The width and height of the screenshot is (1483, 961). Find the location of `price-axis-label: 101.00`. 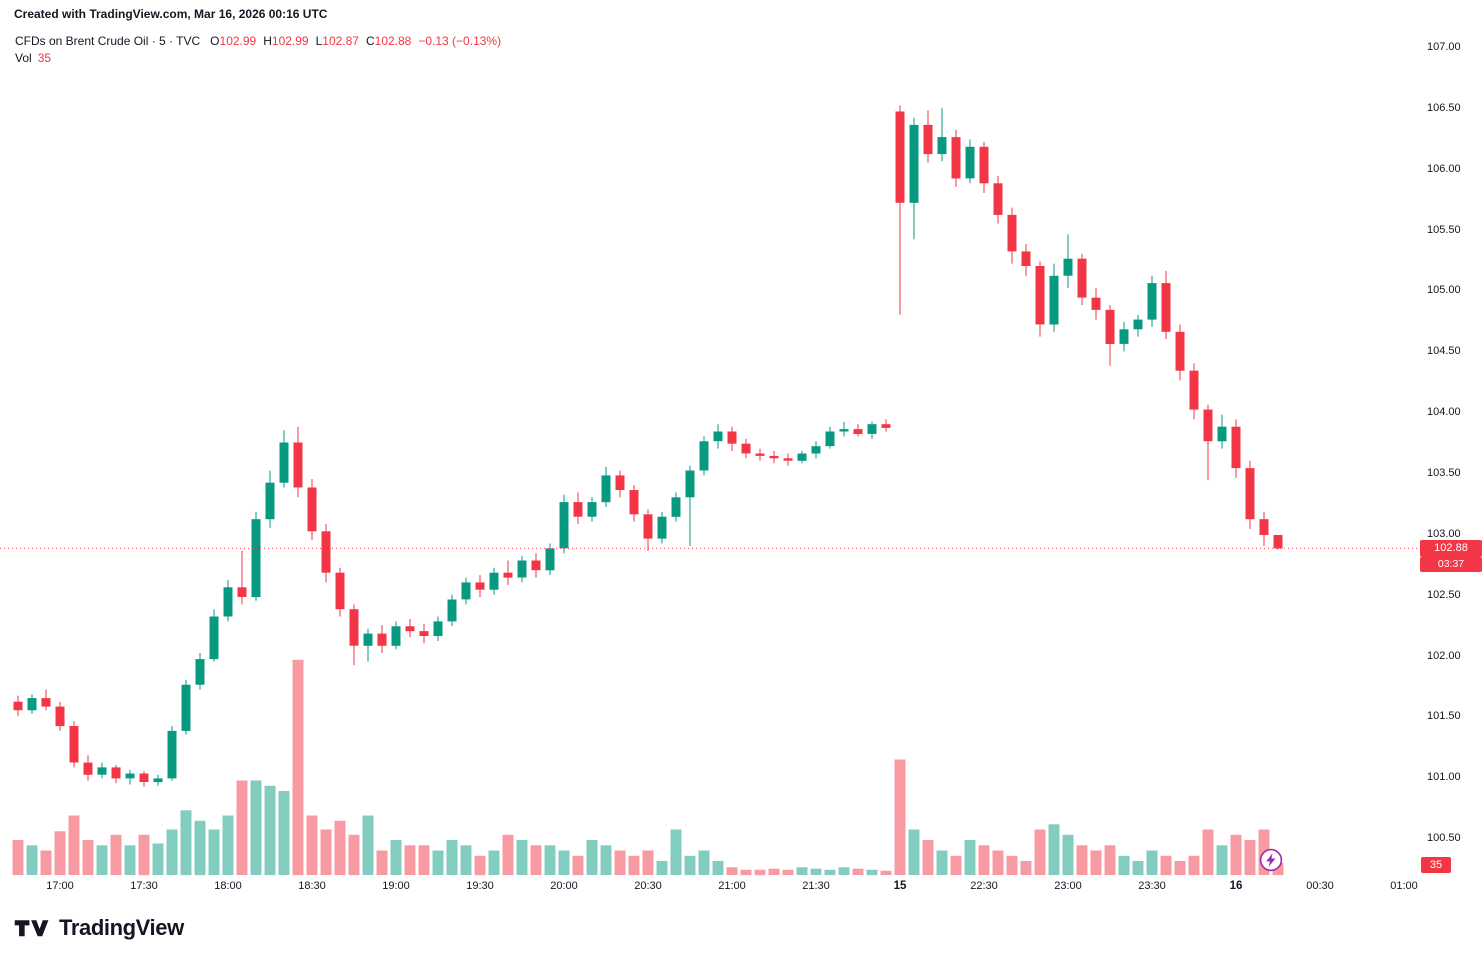

price-axis-label: 101.00 is located at coordinates (1444, 777).